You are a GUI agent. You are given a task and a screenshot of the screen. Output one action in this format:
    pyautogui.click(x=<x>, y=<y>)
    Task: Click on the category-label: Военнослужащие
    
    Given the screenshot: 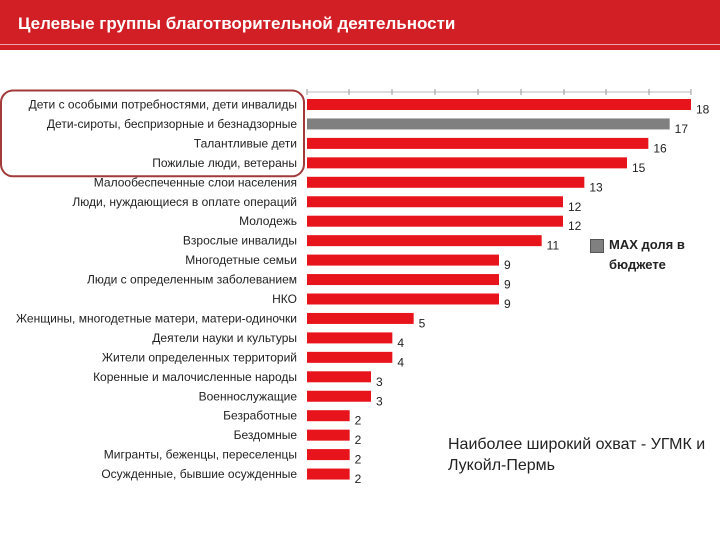 What is the action you would take?
    pyautogui.click(x=248, y=396)
    